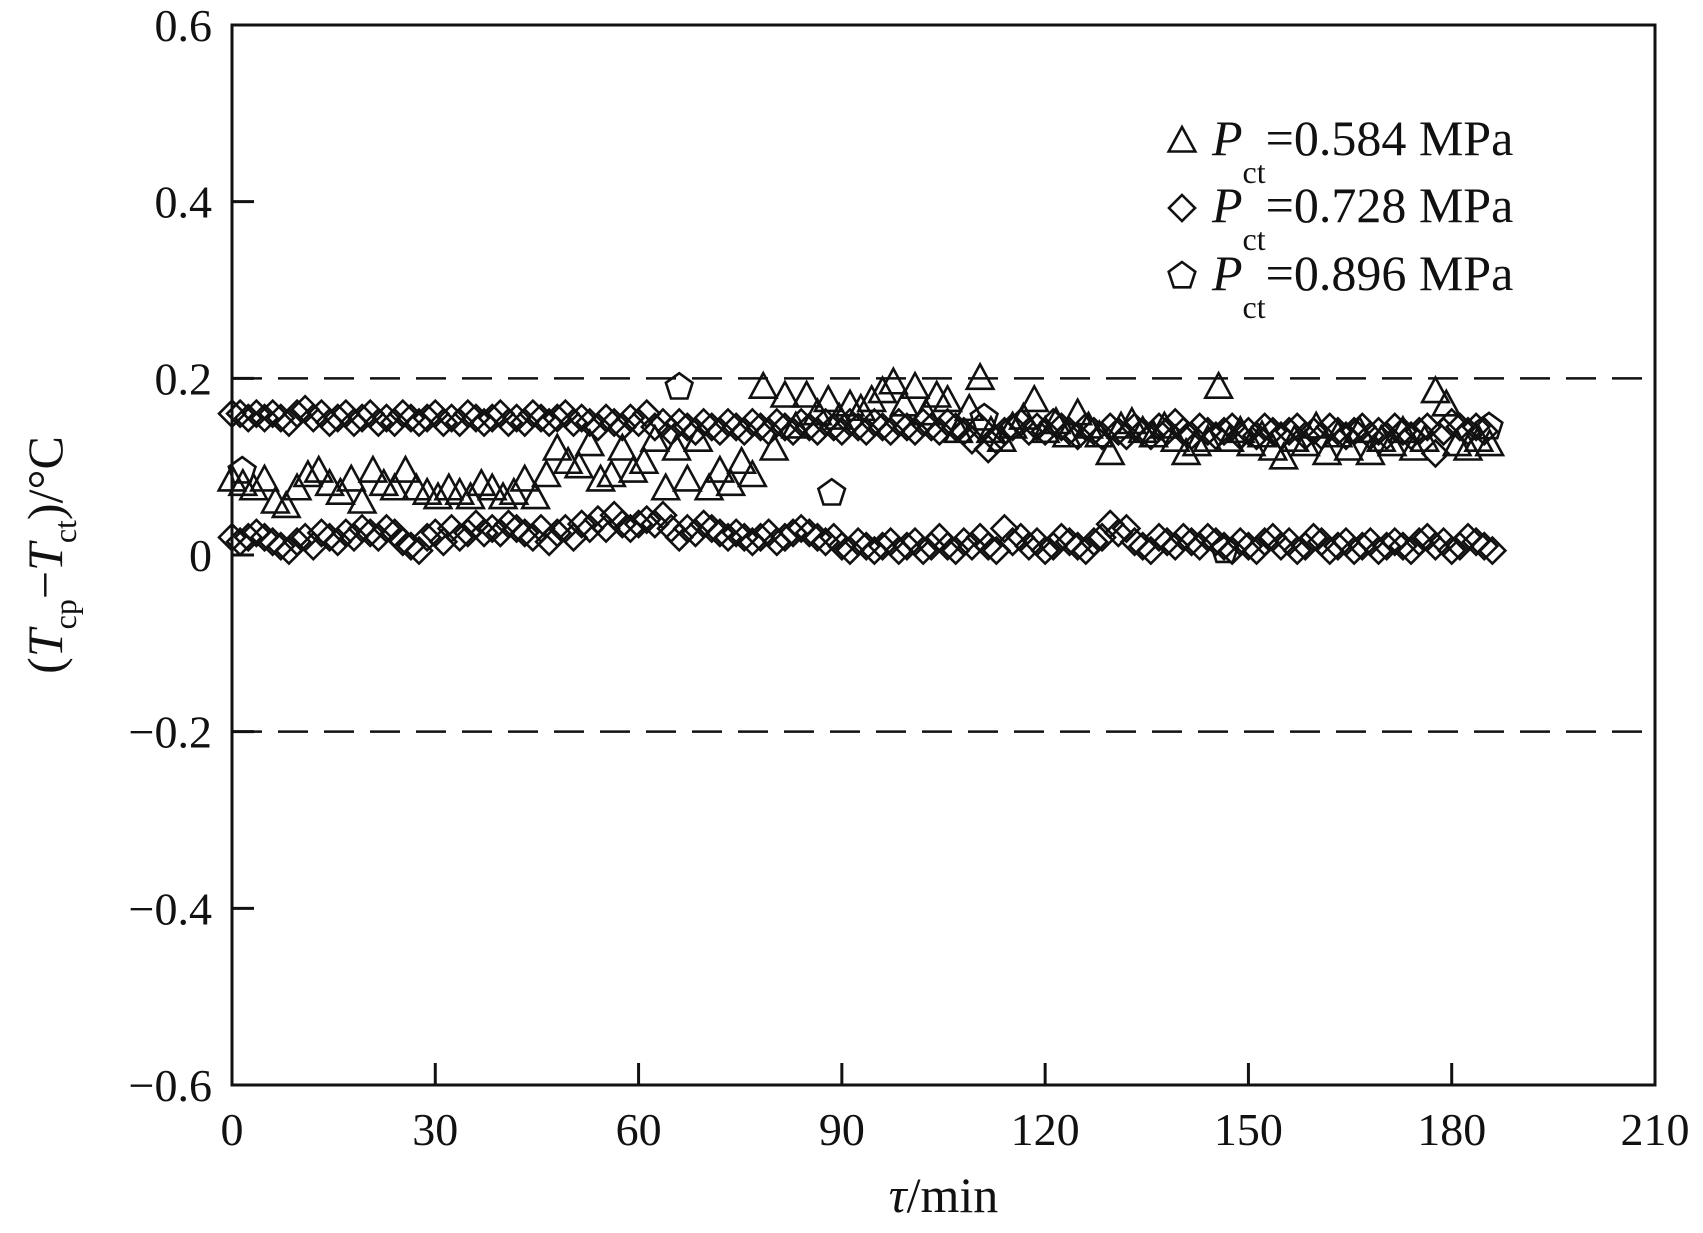 The image size is (1703, 1233). Describe the element at coordinates (184, 25) in the screenshot. I see `y-tick-label-6: 0.6` at that location.